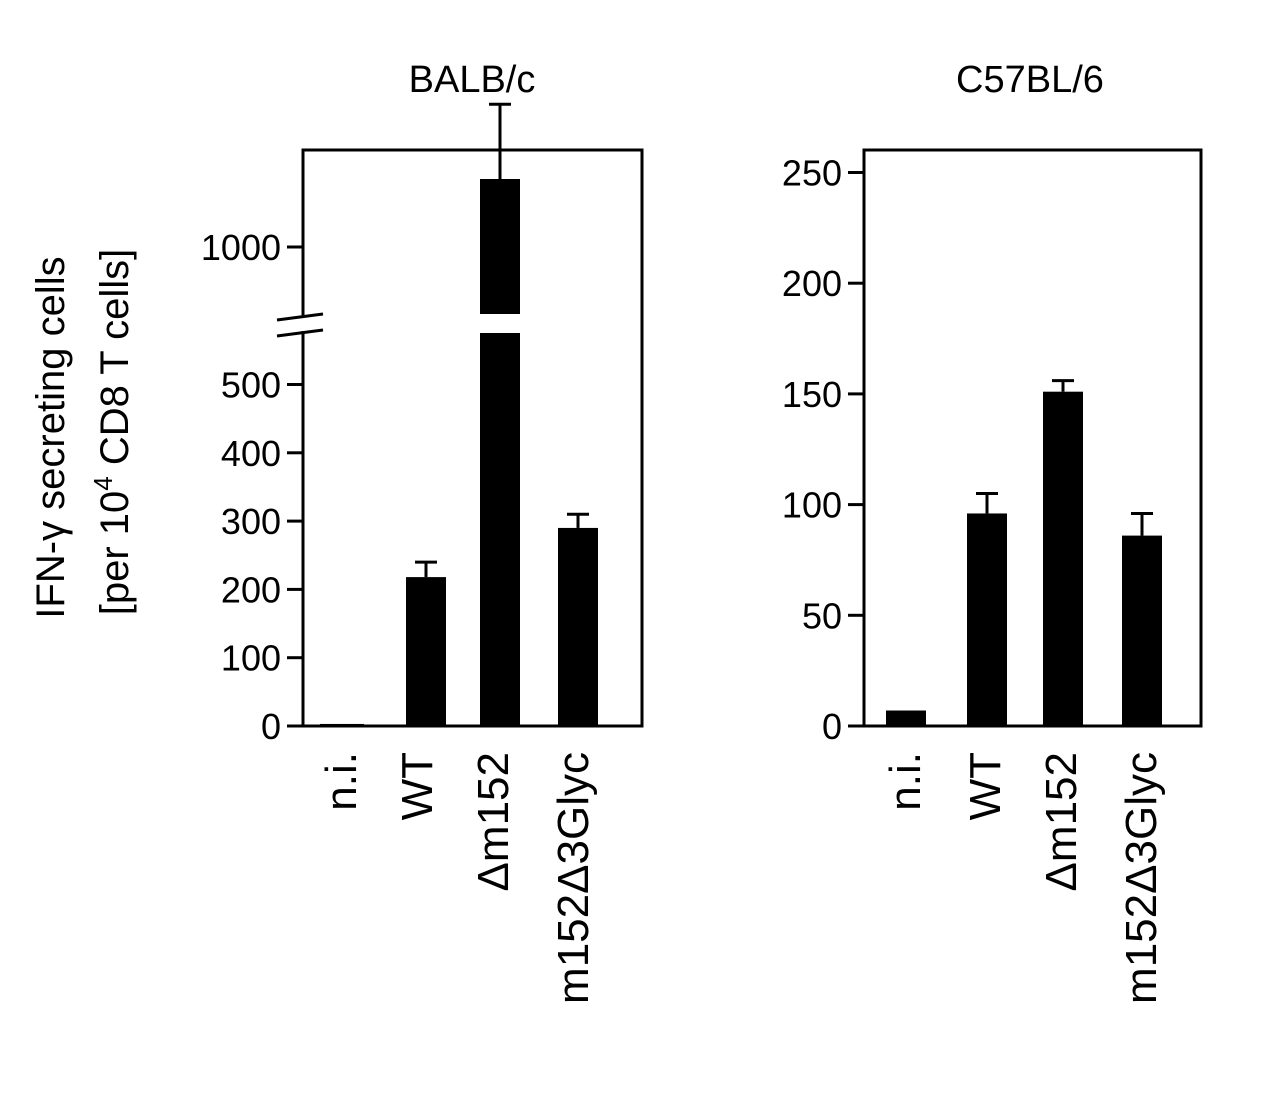  What do you see at coordinates (51, 437) in the screenshot?
I see `y-axis-label-line1: IFN-γ secreting cells` at bounding box center [51, 437].